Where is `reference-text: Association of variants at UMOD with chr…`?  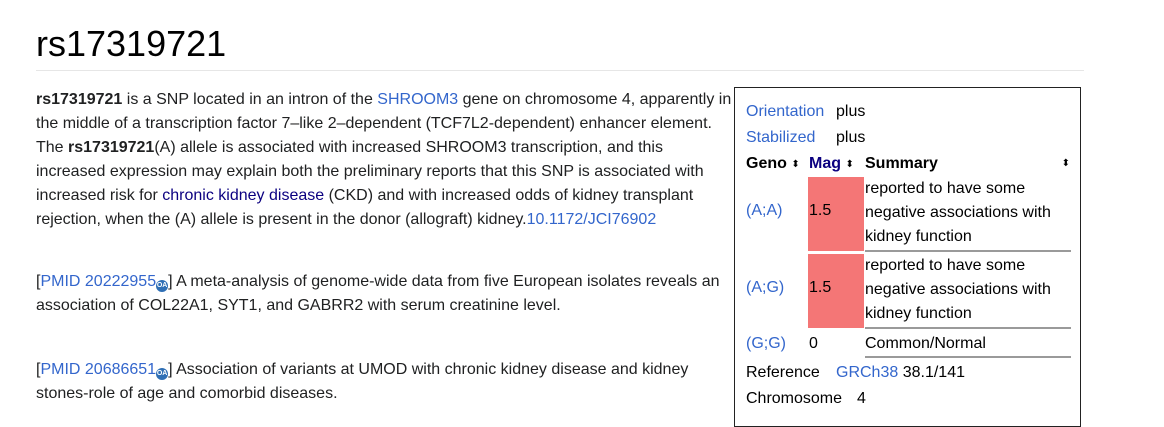
reference-text: Association of variants at UMOD with chr… is located at coordinates (362, 381).